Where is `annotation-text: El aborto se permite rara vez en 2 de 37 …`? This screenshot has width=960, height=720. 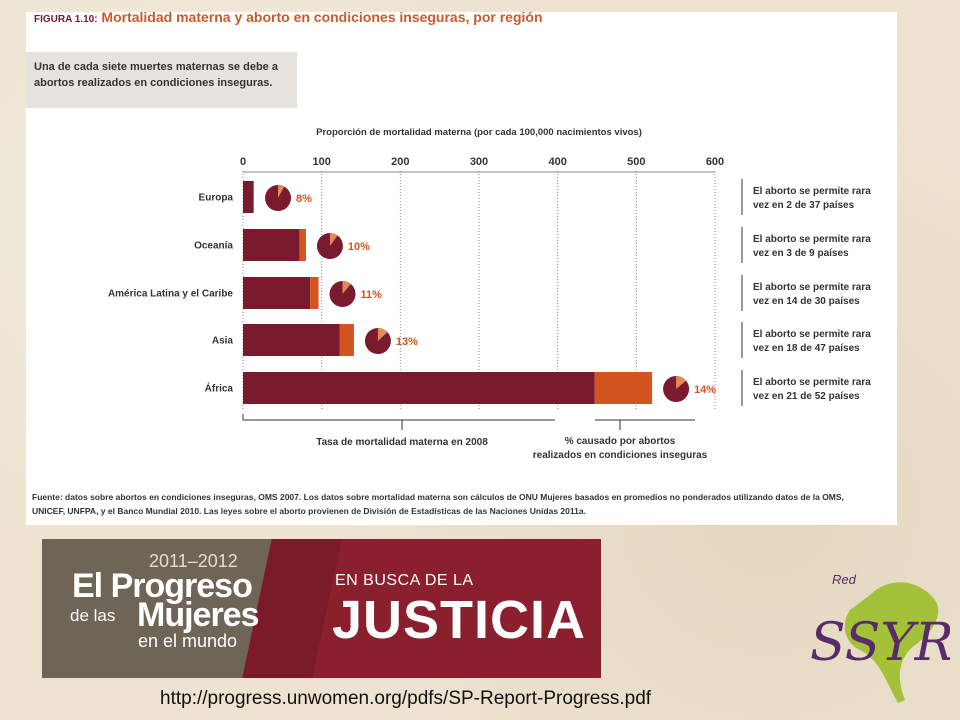 annotation-text: El aborto se permite rara vez en 2 de 37 … is located at coordinates (812, 198).